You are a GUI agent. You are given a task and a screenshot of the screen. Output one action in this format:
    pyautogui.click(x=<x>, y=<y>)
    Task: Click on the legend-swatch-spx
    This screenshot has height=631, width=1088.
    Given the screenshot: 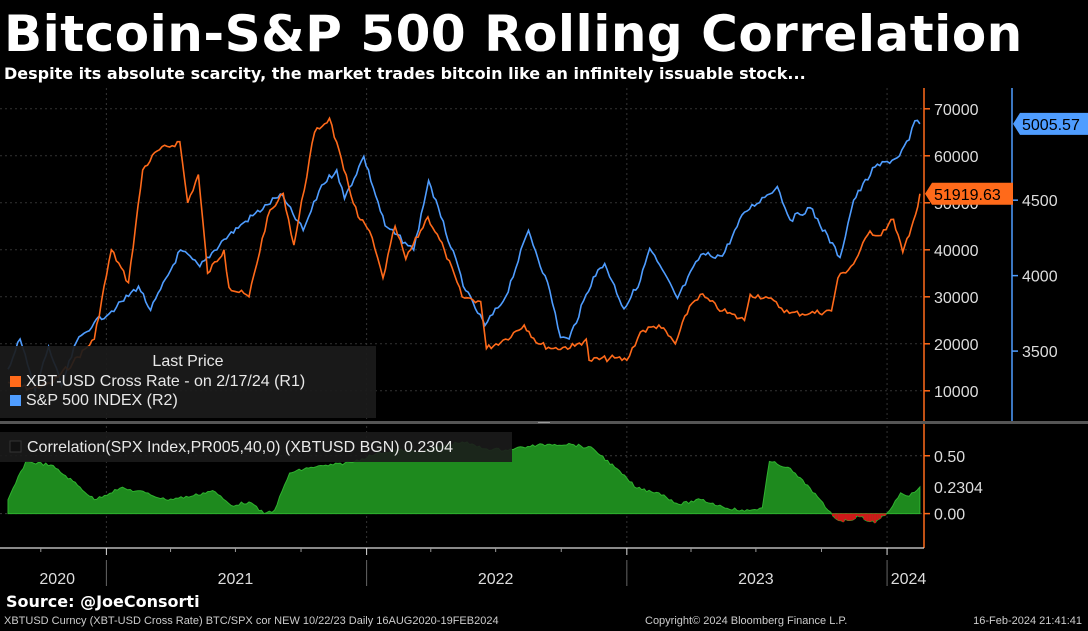 What is the action you would take?
    pyautogui.click(x=15, y=400)
    